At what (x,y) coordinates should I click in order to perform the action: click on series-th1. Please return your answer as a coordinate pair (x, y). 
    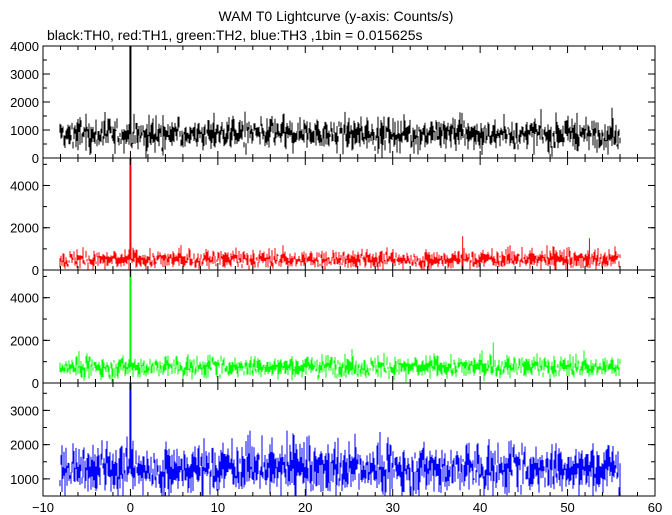
    Looking at the image, I should click on (340, 257).